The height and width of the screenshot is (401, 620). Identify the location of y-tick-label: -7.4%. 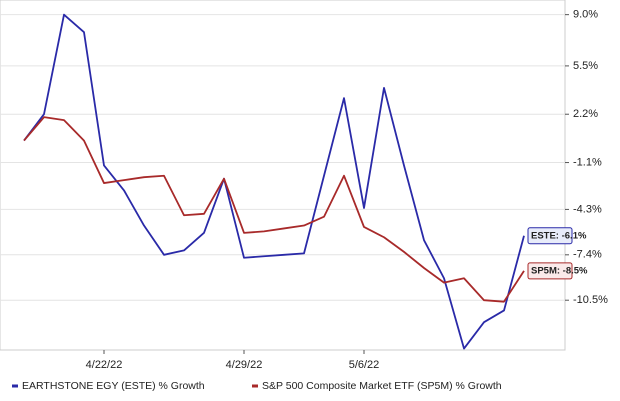
(587, 255).